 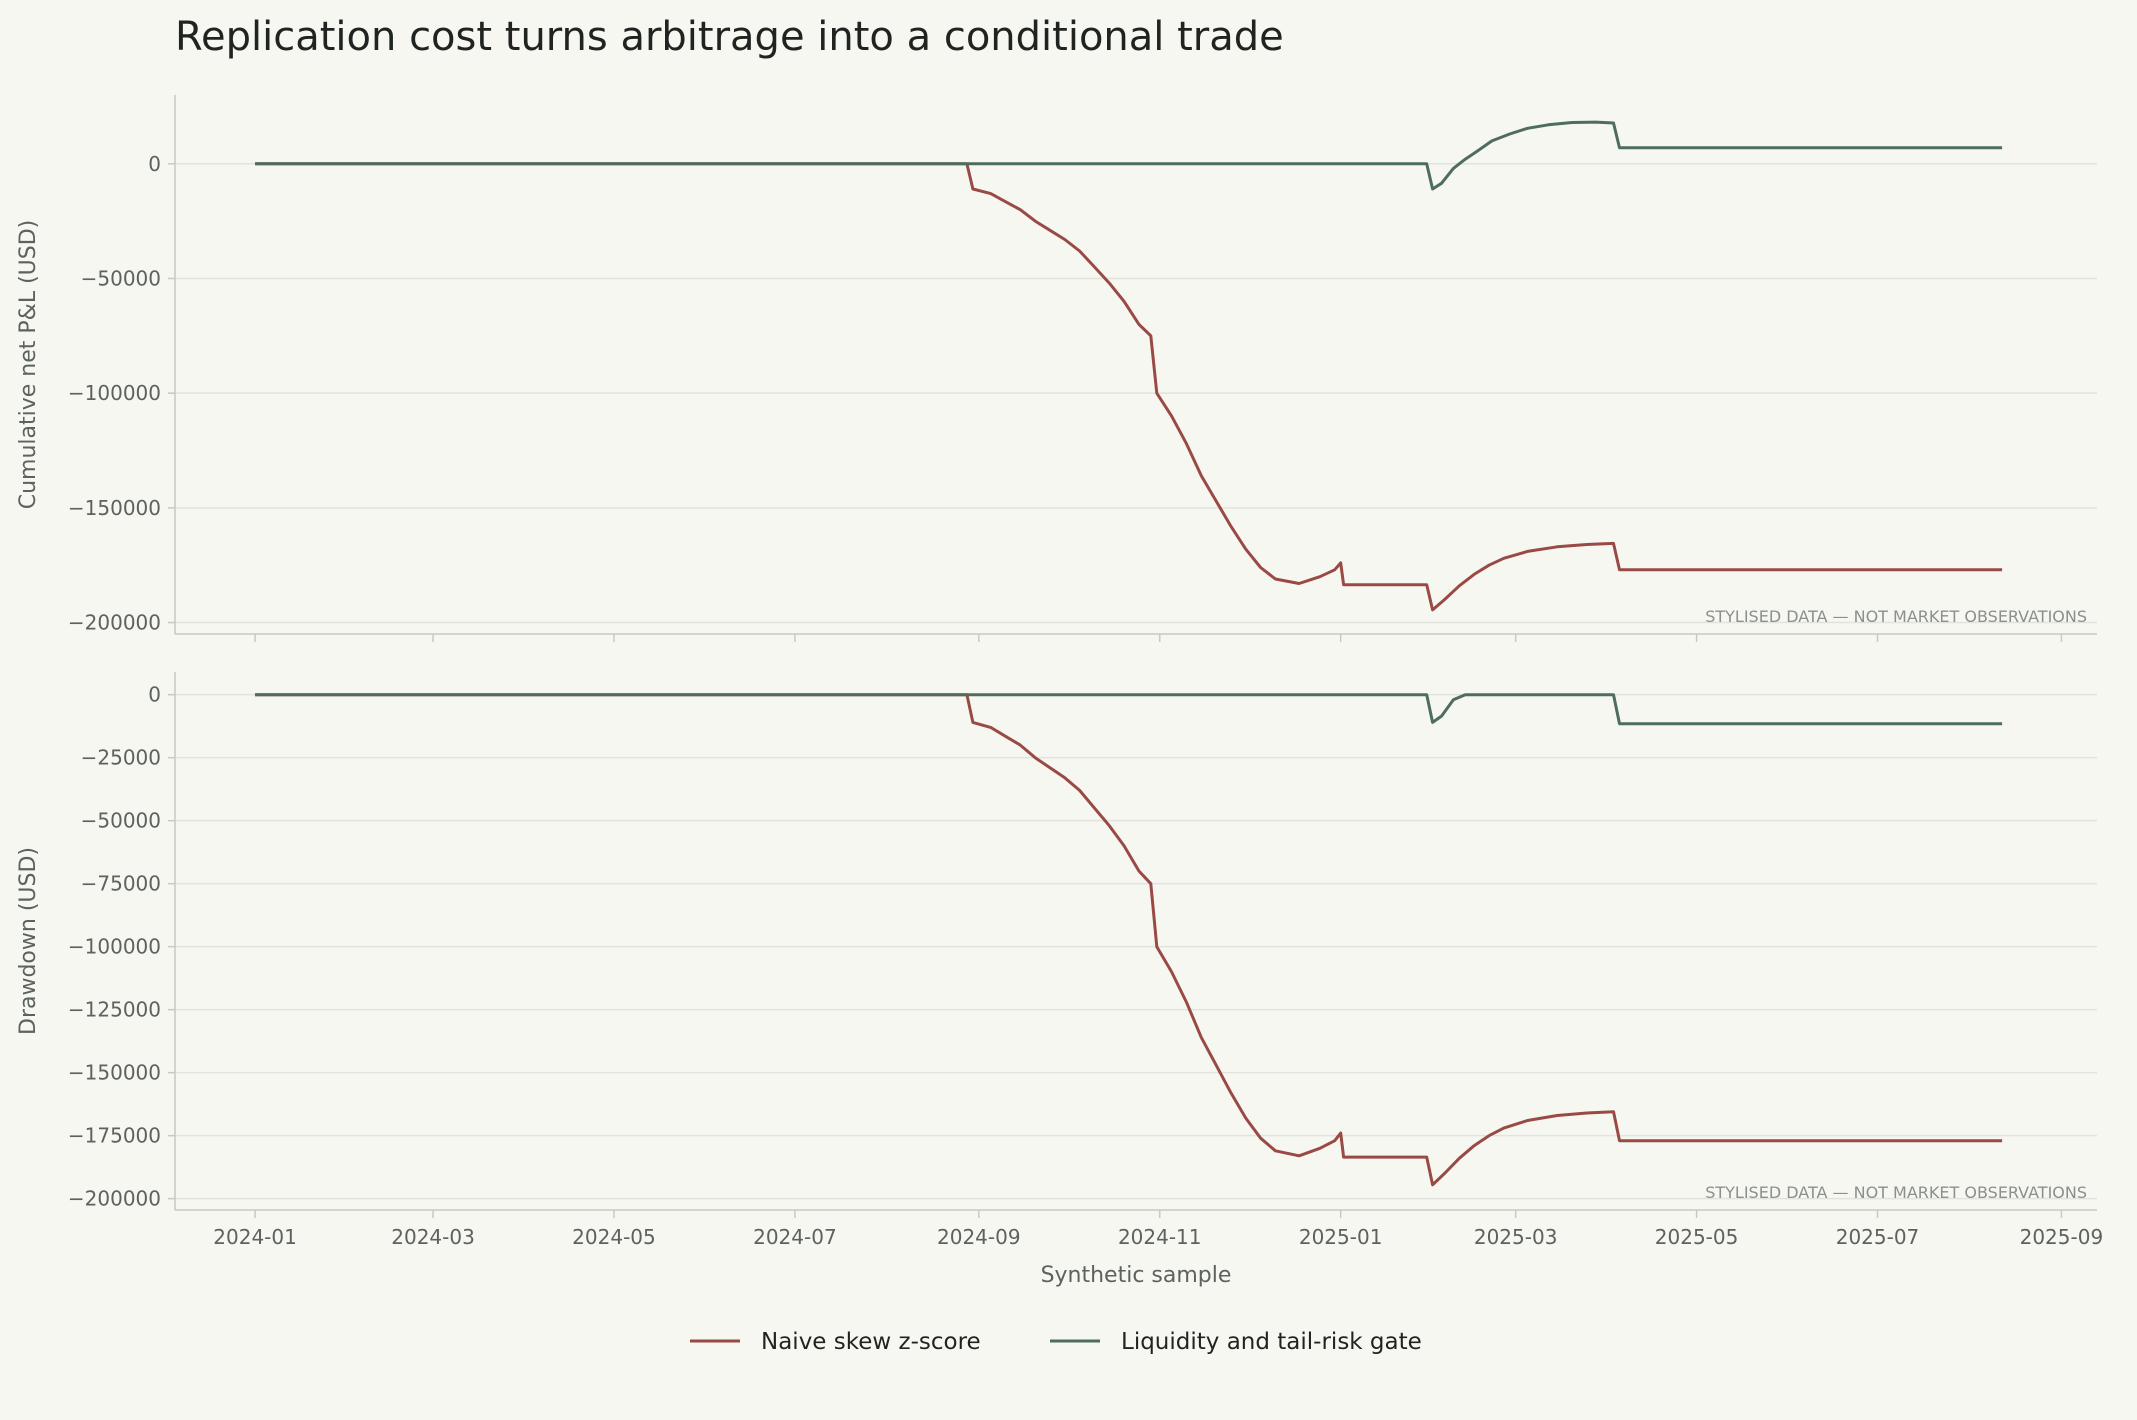 What do you see at coordinates (114, 1136) in the screenshot?
I see `y-tick-label: −175000` at bounding box center [114, 1136].